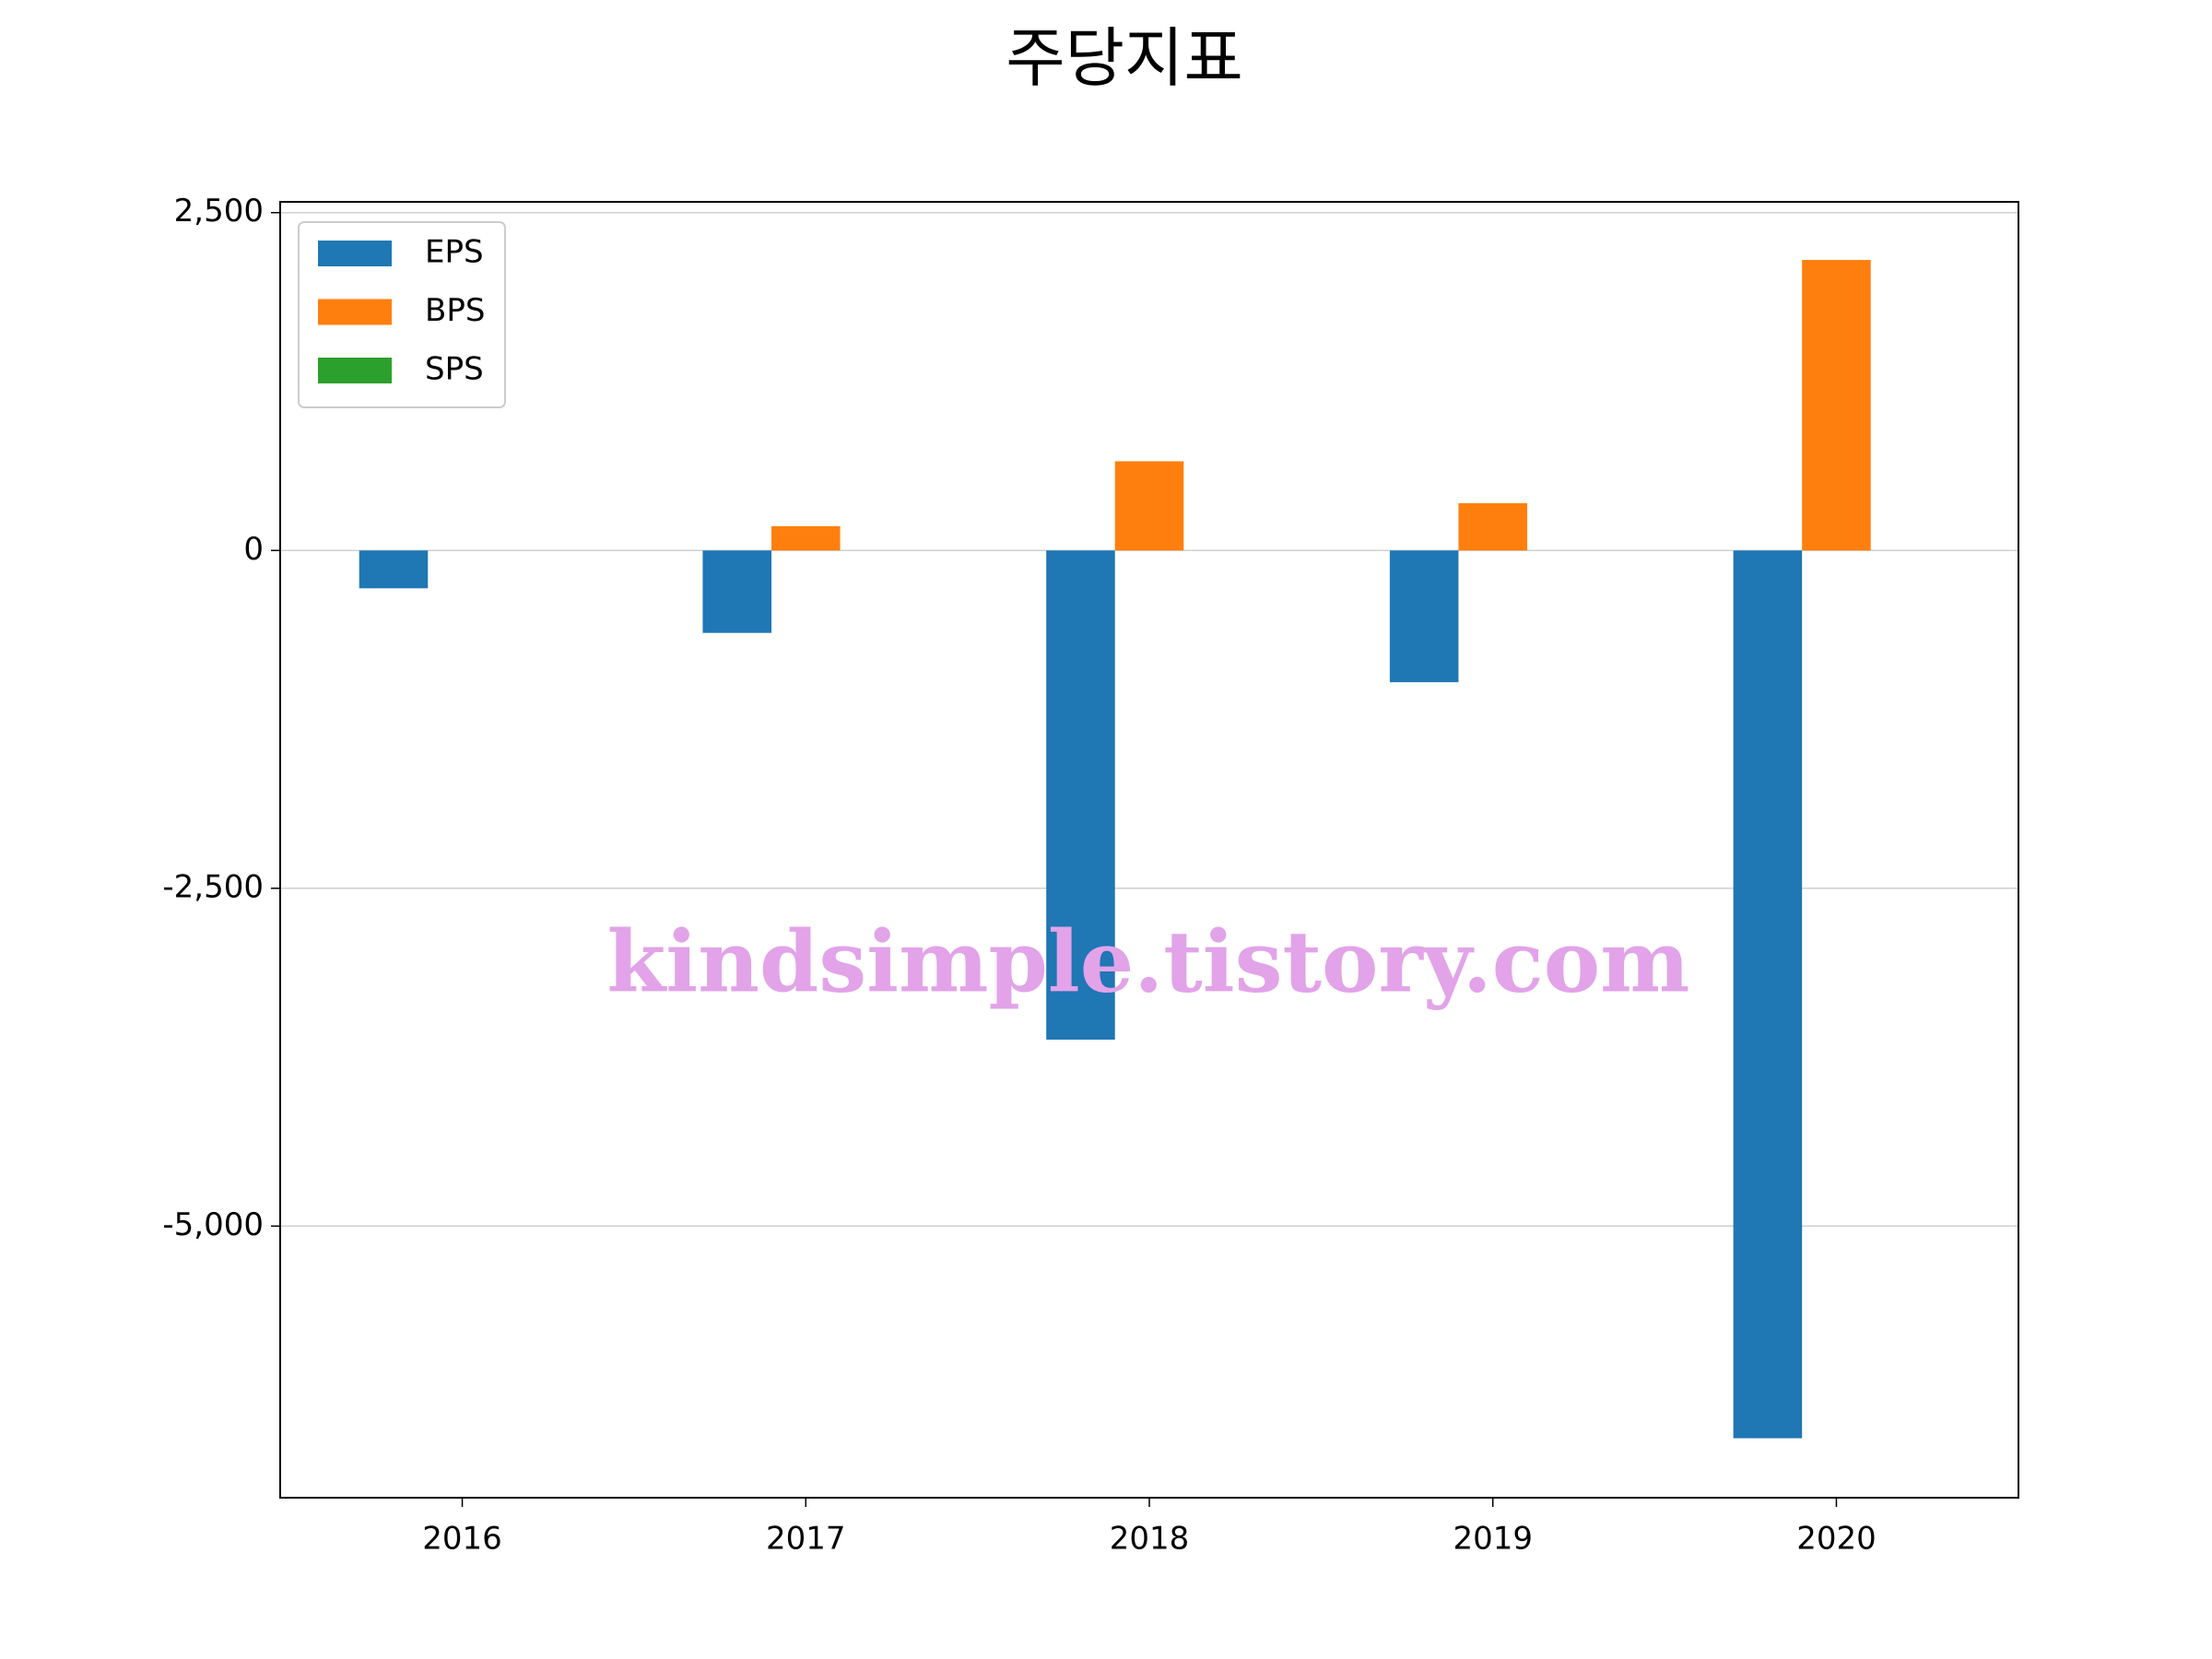 The image size is (2212, 1659). What do you see at coordinates (454, 369) in the screenshot?
I see `legend-label: SPS` at bounding box center [454, 369].